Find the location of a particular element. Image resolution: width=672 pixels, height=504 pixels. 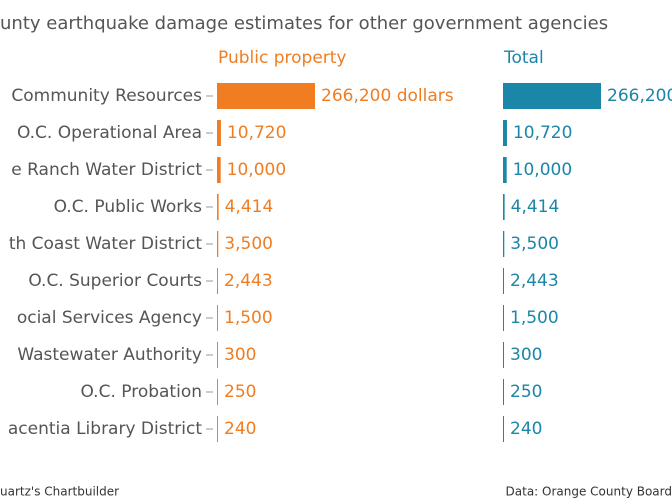

value-label: 266,200 dollars is located at coordinates (387, 96).